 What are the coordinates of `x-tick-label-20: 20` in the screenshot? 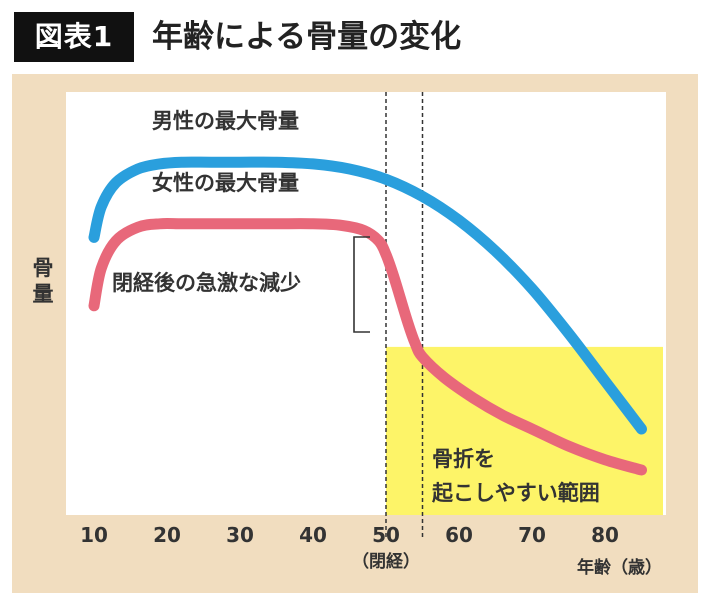 It's located at (167, 535).